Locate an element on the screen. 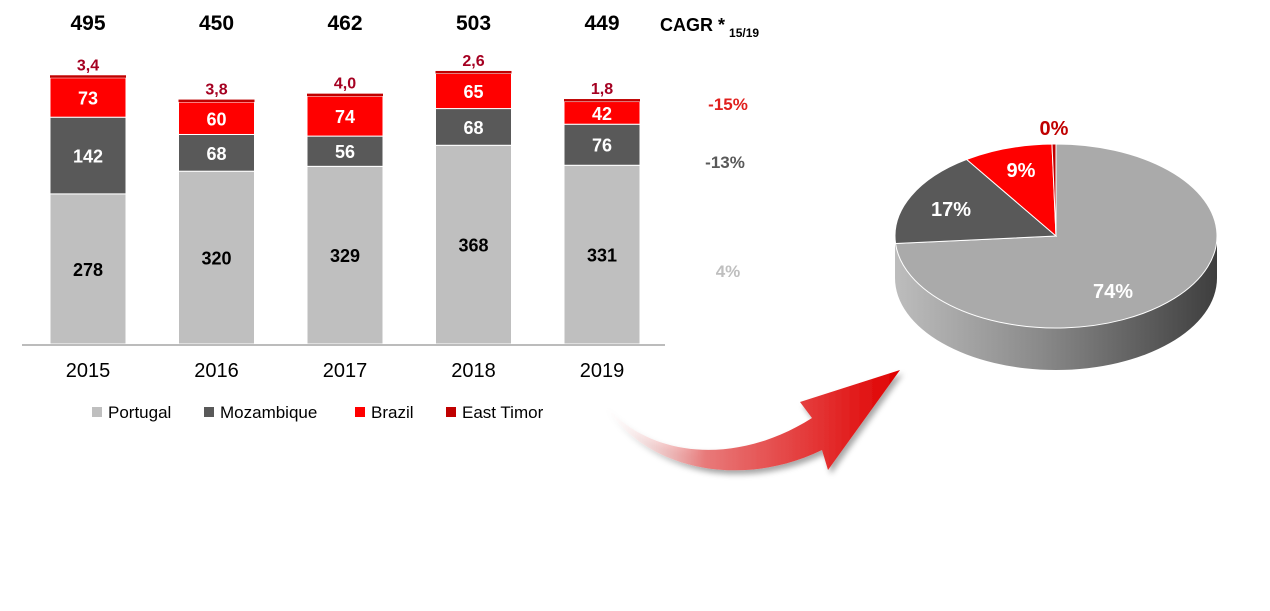 Image resolution: width=1270 pixels, height=611 pixels. x-tick-2017: 2017 is located at coordinates (345, 371).